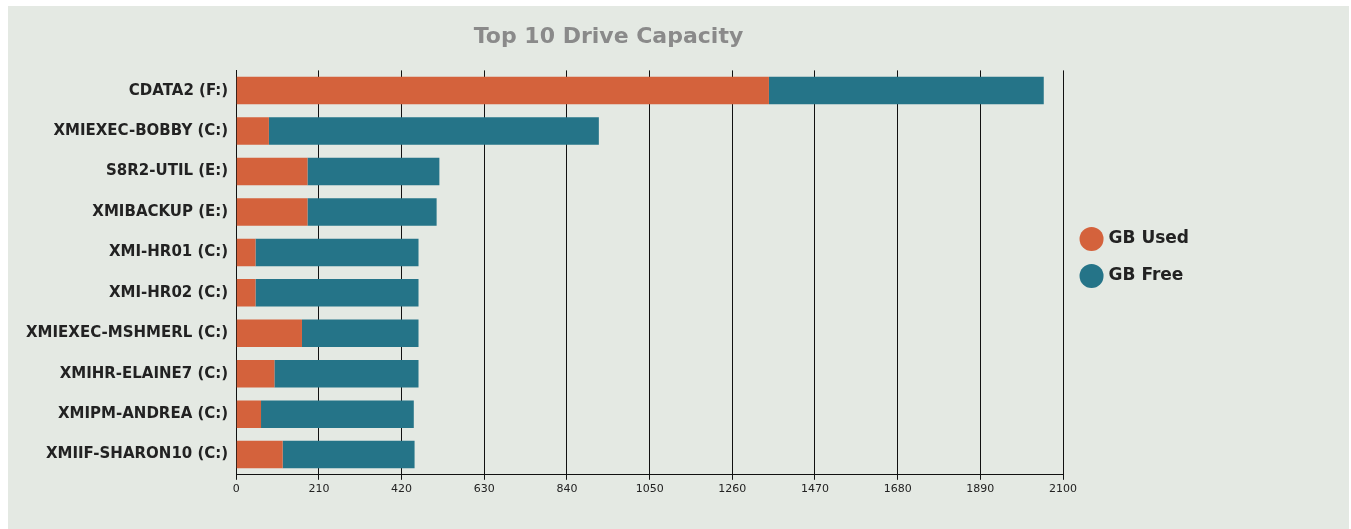  I want to click on y-tick-label: XMI-HR01 (C:), so click(169, 251).